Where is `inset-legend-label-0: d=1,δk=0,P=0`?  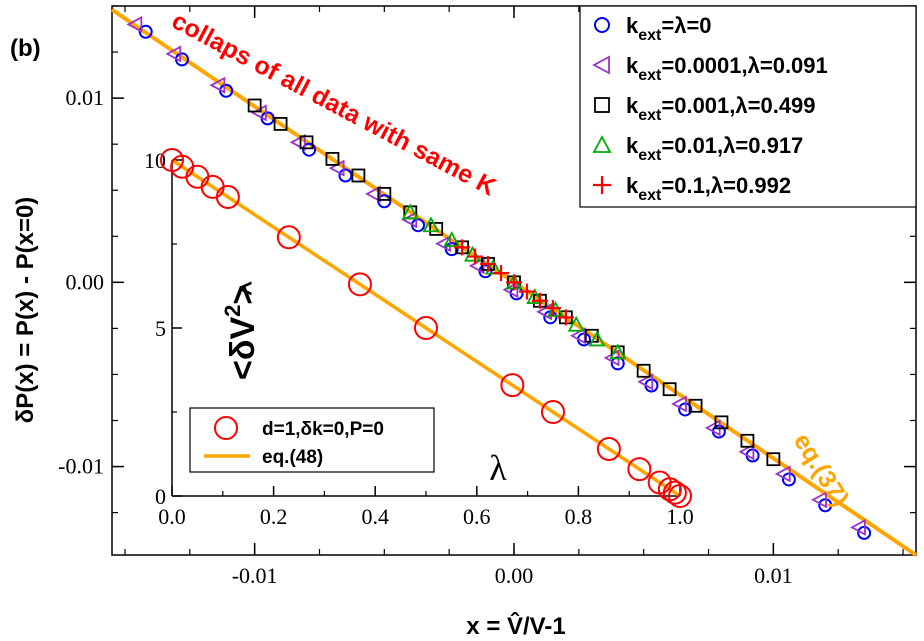
inset-legend-label-0: d=1,δk=0,P=0 is located at coordinates (323, 429).